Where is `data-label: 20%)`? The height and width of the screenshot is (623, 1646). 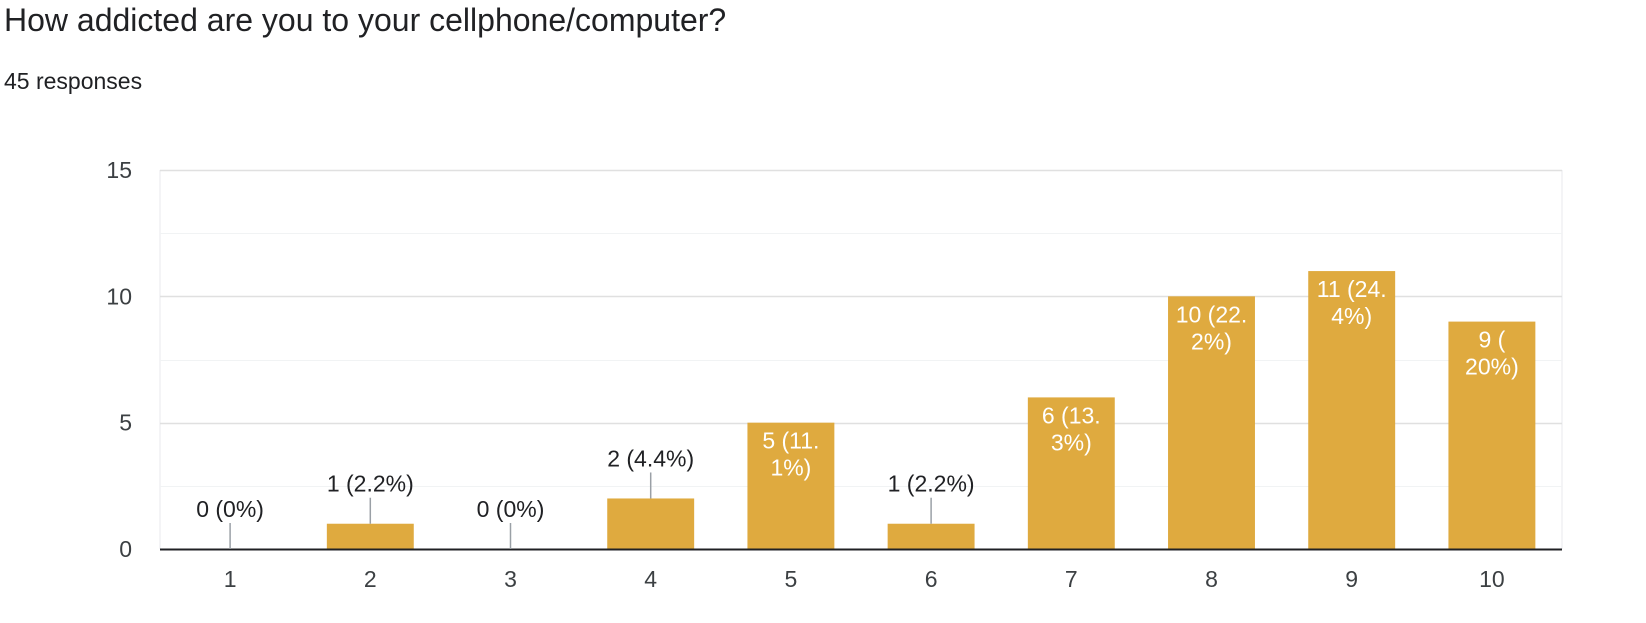 data-label: 20%) is located at coordinates (1492, 367).